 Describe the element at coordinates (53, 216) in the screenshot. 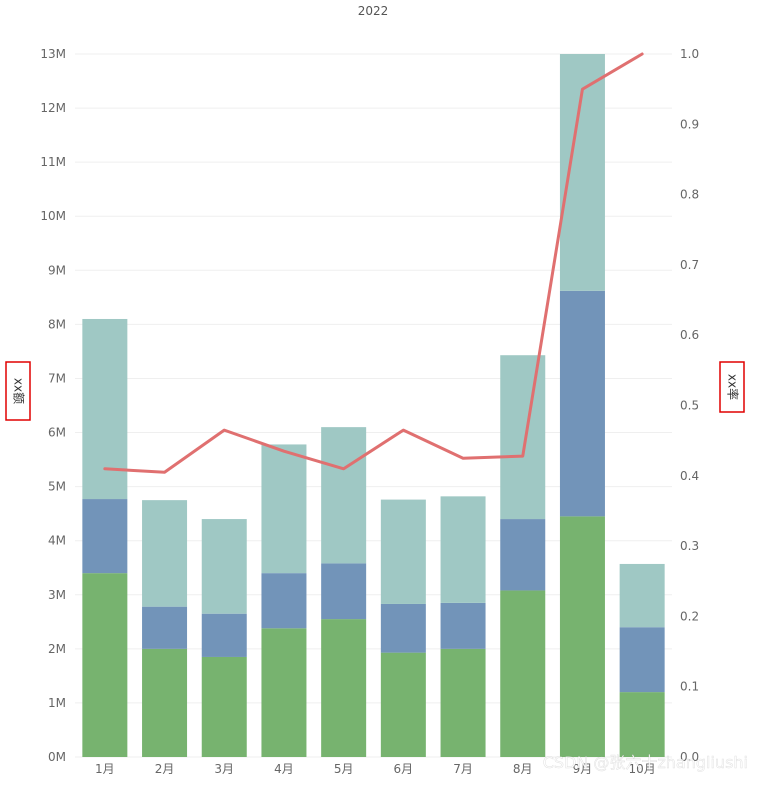

I see `y-tick-label: 10M` at that location.